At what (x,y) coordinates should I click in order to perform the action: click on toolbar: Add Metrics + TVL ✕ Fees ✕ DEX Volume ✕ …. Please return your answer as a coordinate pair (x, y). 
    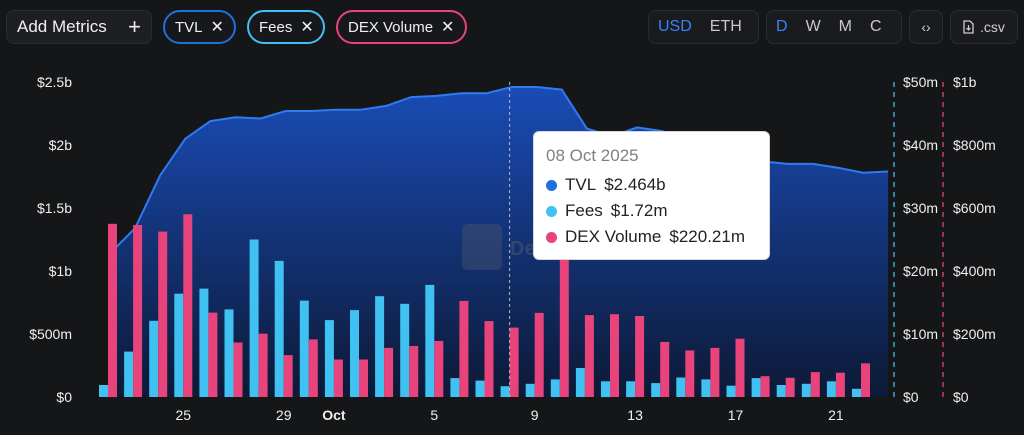
    Looking at the image, I should click on (512, 28).